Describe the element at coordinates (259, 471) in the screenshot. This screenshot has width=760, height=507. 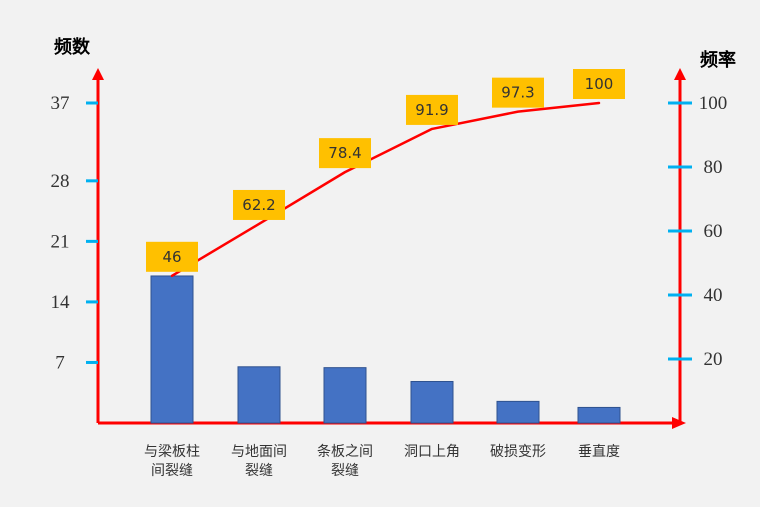
I see `category-label-2-2: 裂缝` at that location.